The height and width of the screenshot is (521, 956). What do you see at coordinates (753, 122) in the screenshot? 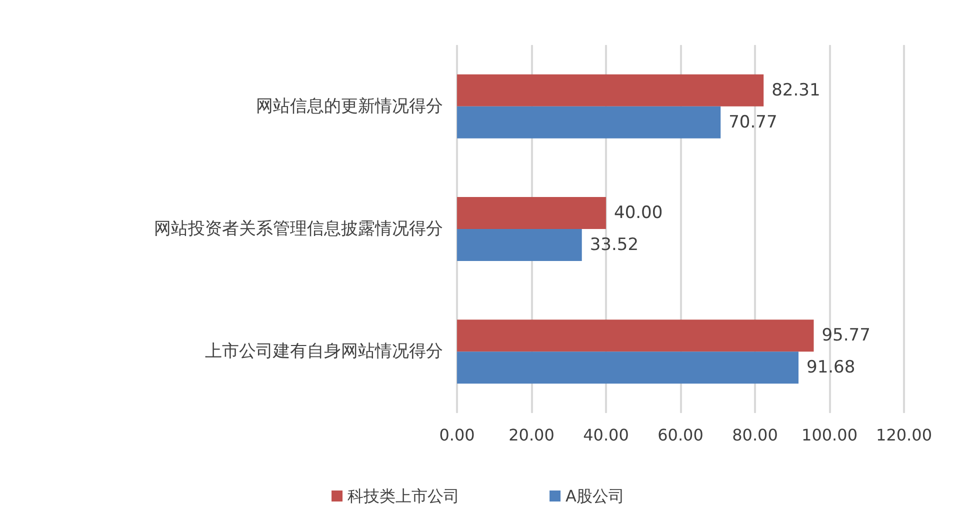
I see `data-label: 70.77` at bounding box center [753, 122].